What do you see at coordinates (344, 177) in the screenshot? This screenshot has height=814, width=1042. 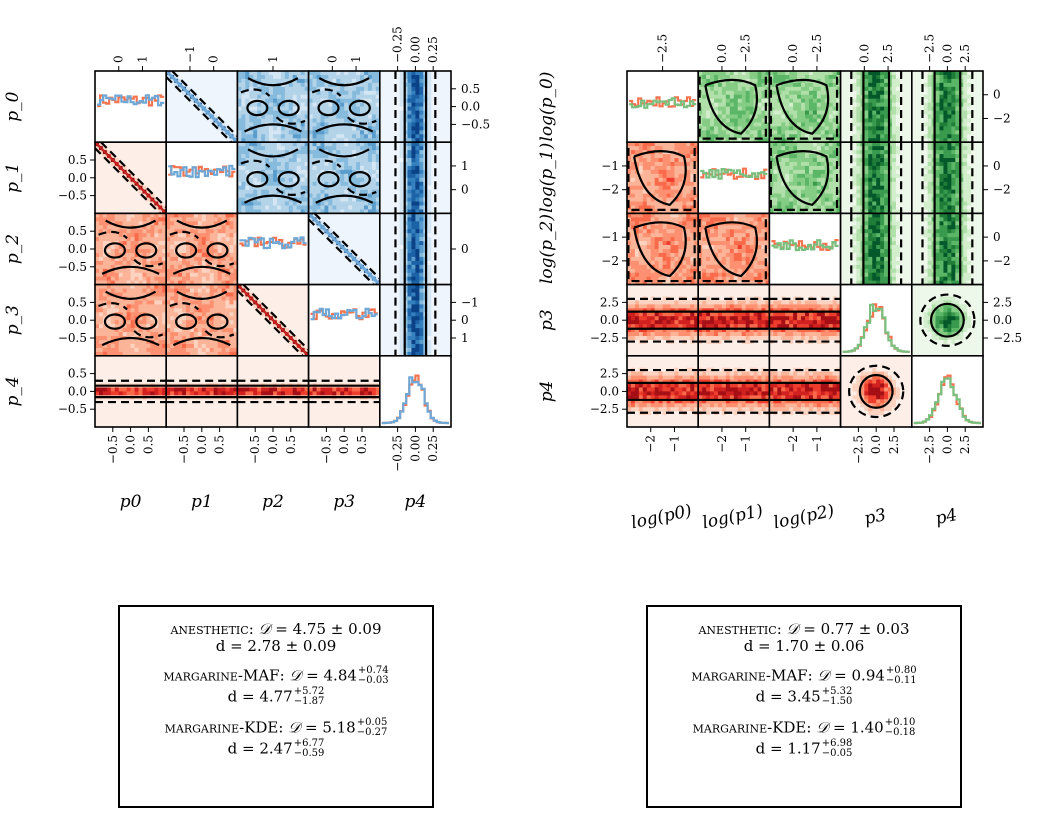 I see `contour-line` at bounding box center [344, 177].